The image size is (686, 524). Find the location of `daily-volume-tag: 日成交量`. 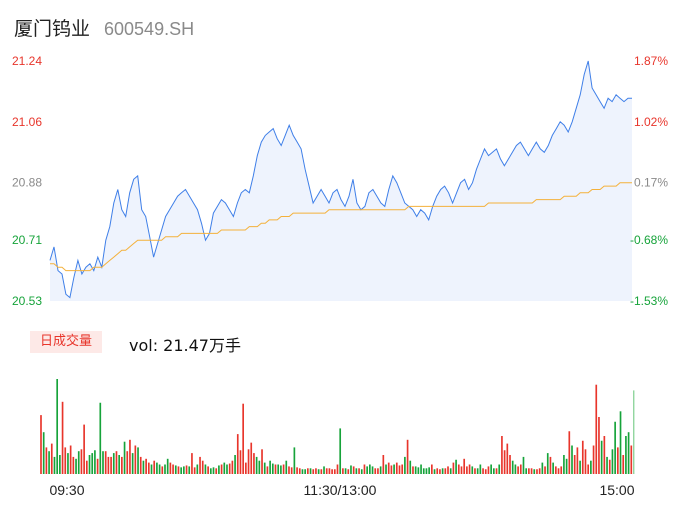

daily-volume-tag: 日成交量 is located at coordinates (66, 342).